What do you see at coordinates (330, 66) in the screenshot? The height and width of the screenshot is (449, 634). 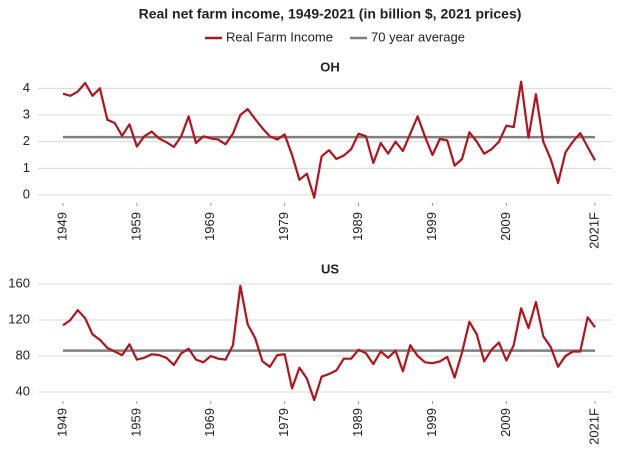 I see `panel-title: OH` at bounding box center [330, 66].